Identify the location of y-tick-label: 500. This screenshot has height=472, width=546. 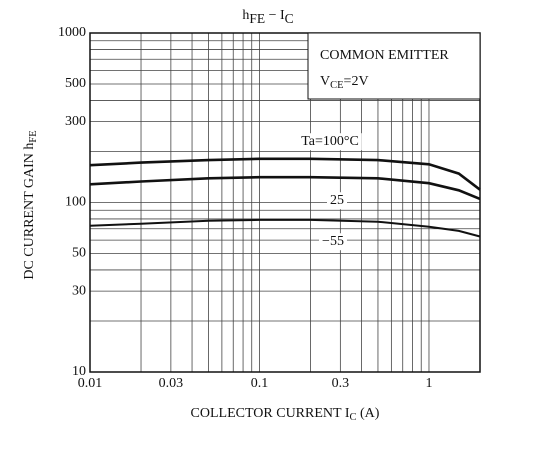
(75, 83).